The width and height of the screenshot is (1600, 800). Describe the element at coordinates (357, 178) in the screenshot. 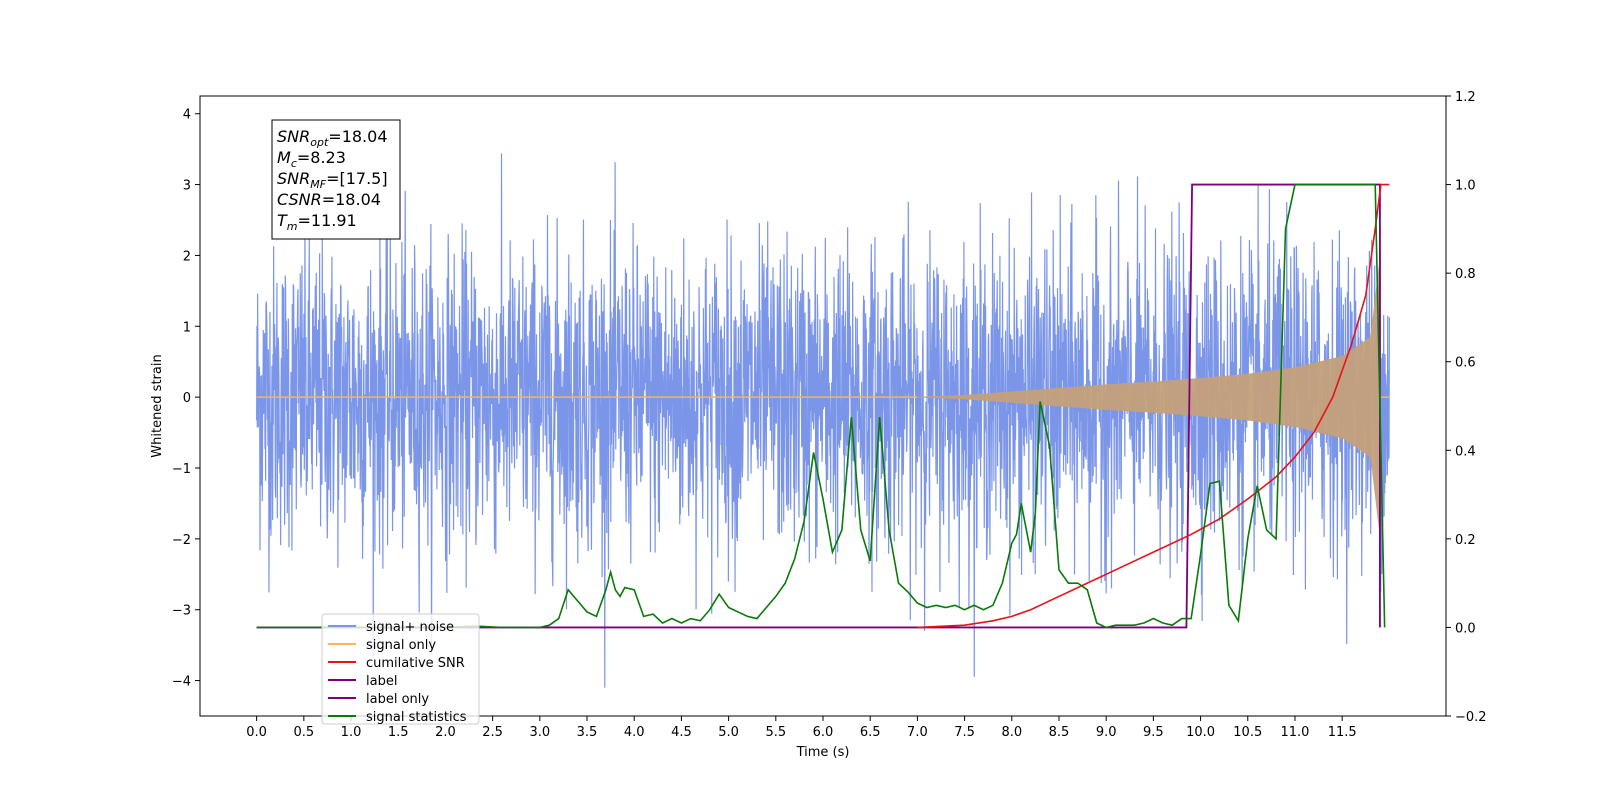

I see `info-line-value: =[17.5]` at that location.